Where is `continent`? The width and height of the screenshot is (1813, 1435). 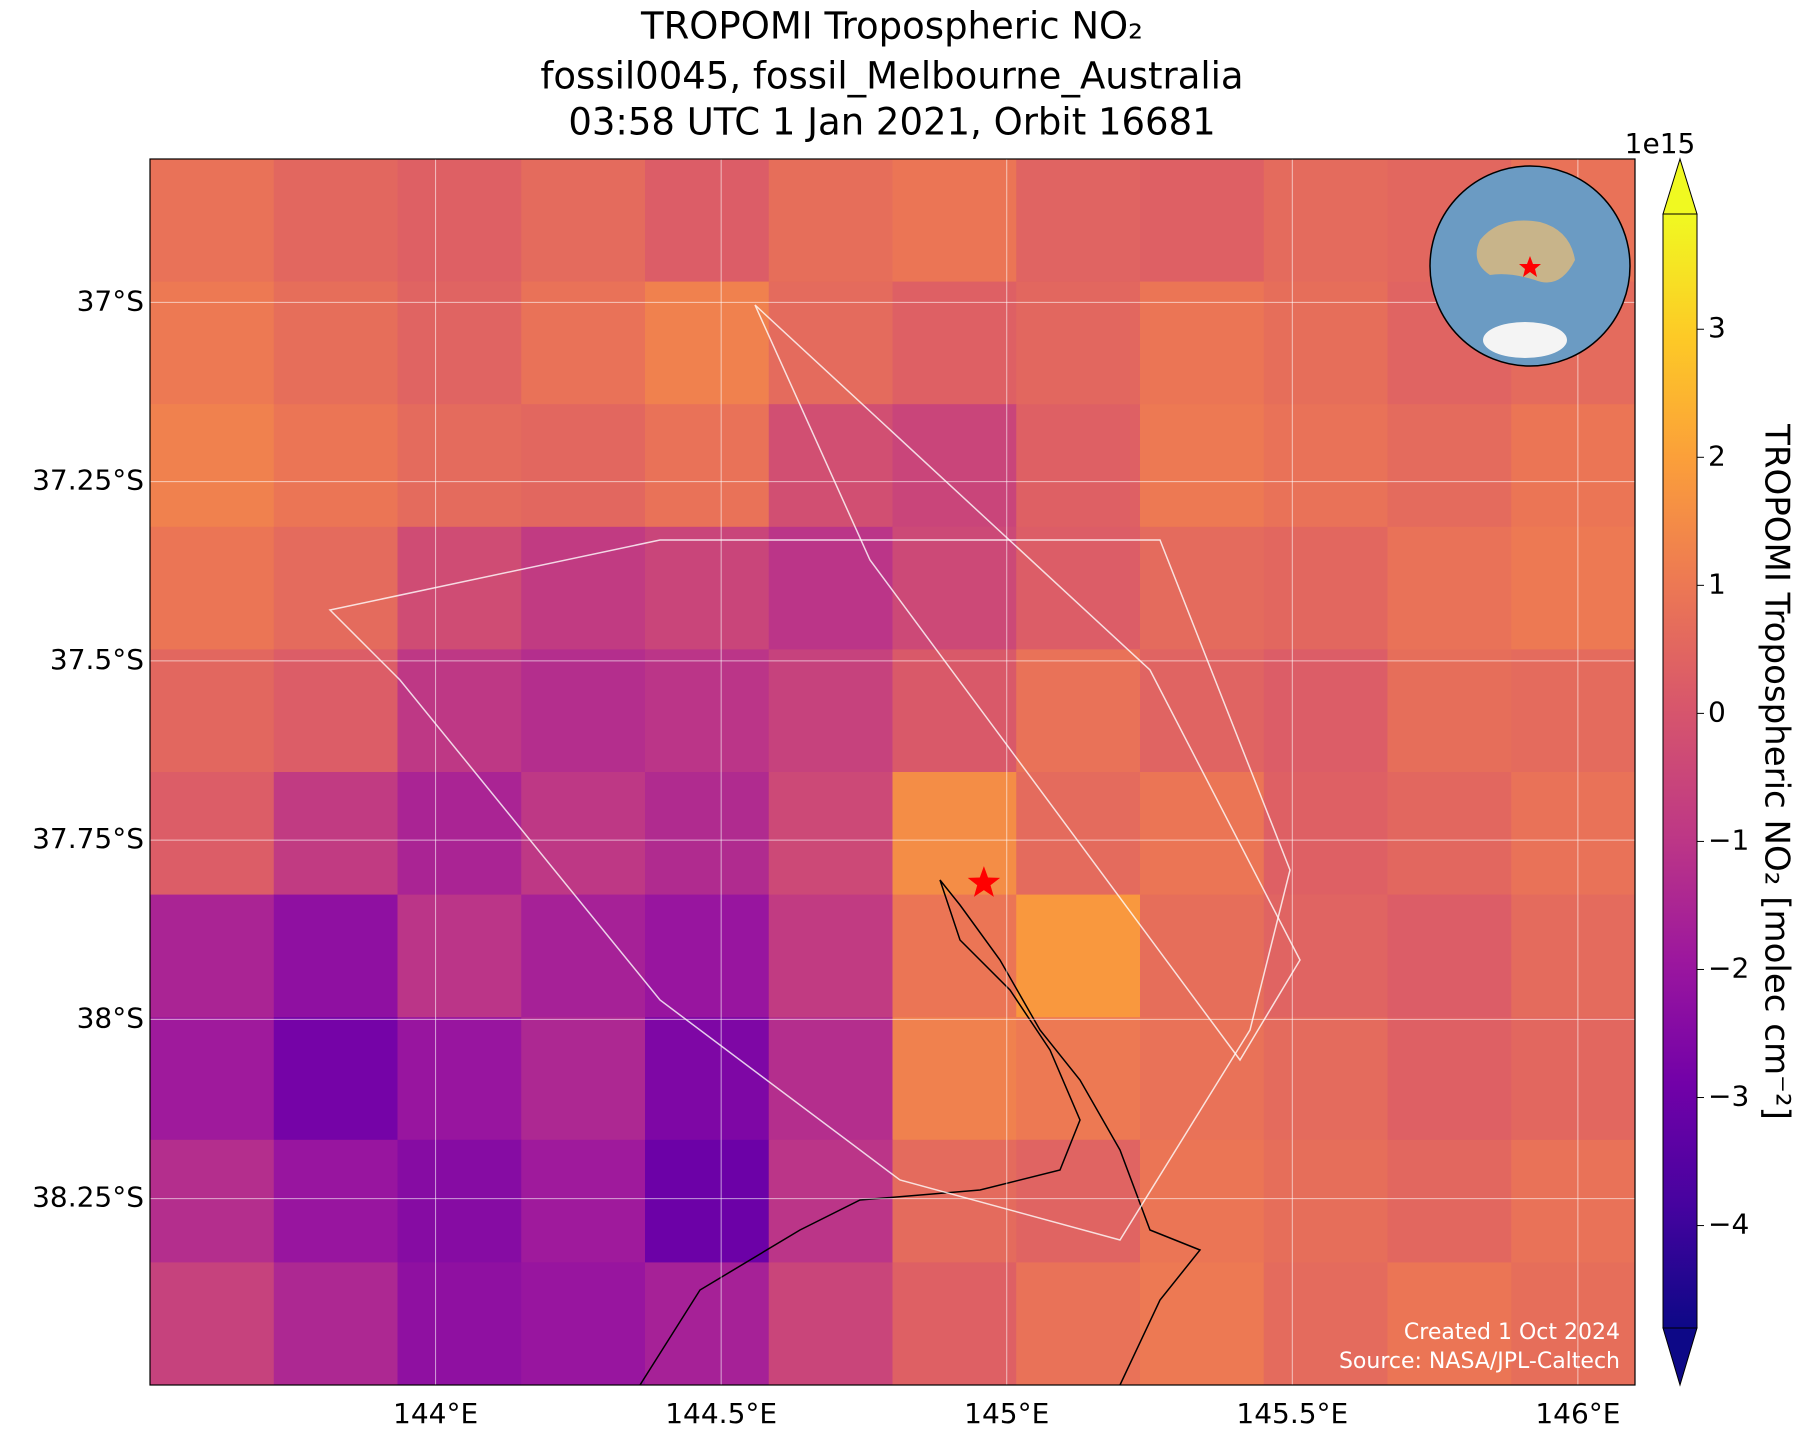 continent is located at coordinates (1525, 251).